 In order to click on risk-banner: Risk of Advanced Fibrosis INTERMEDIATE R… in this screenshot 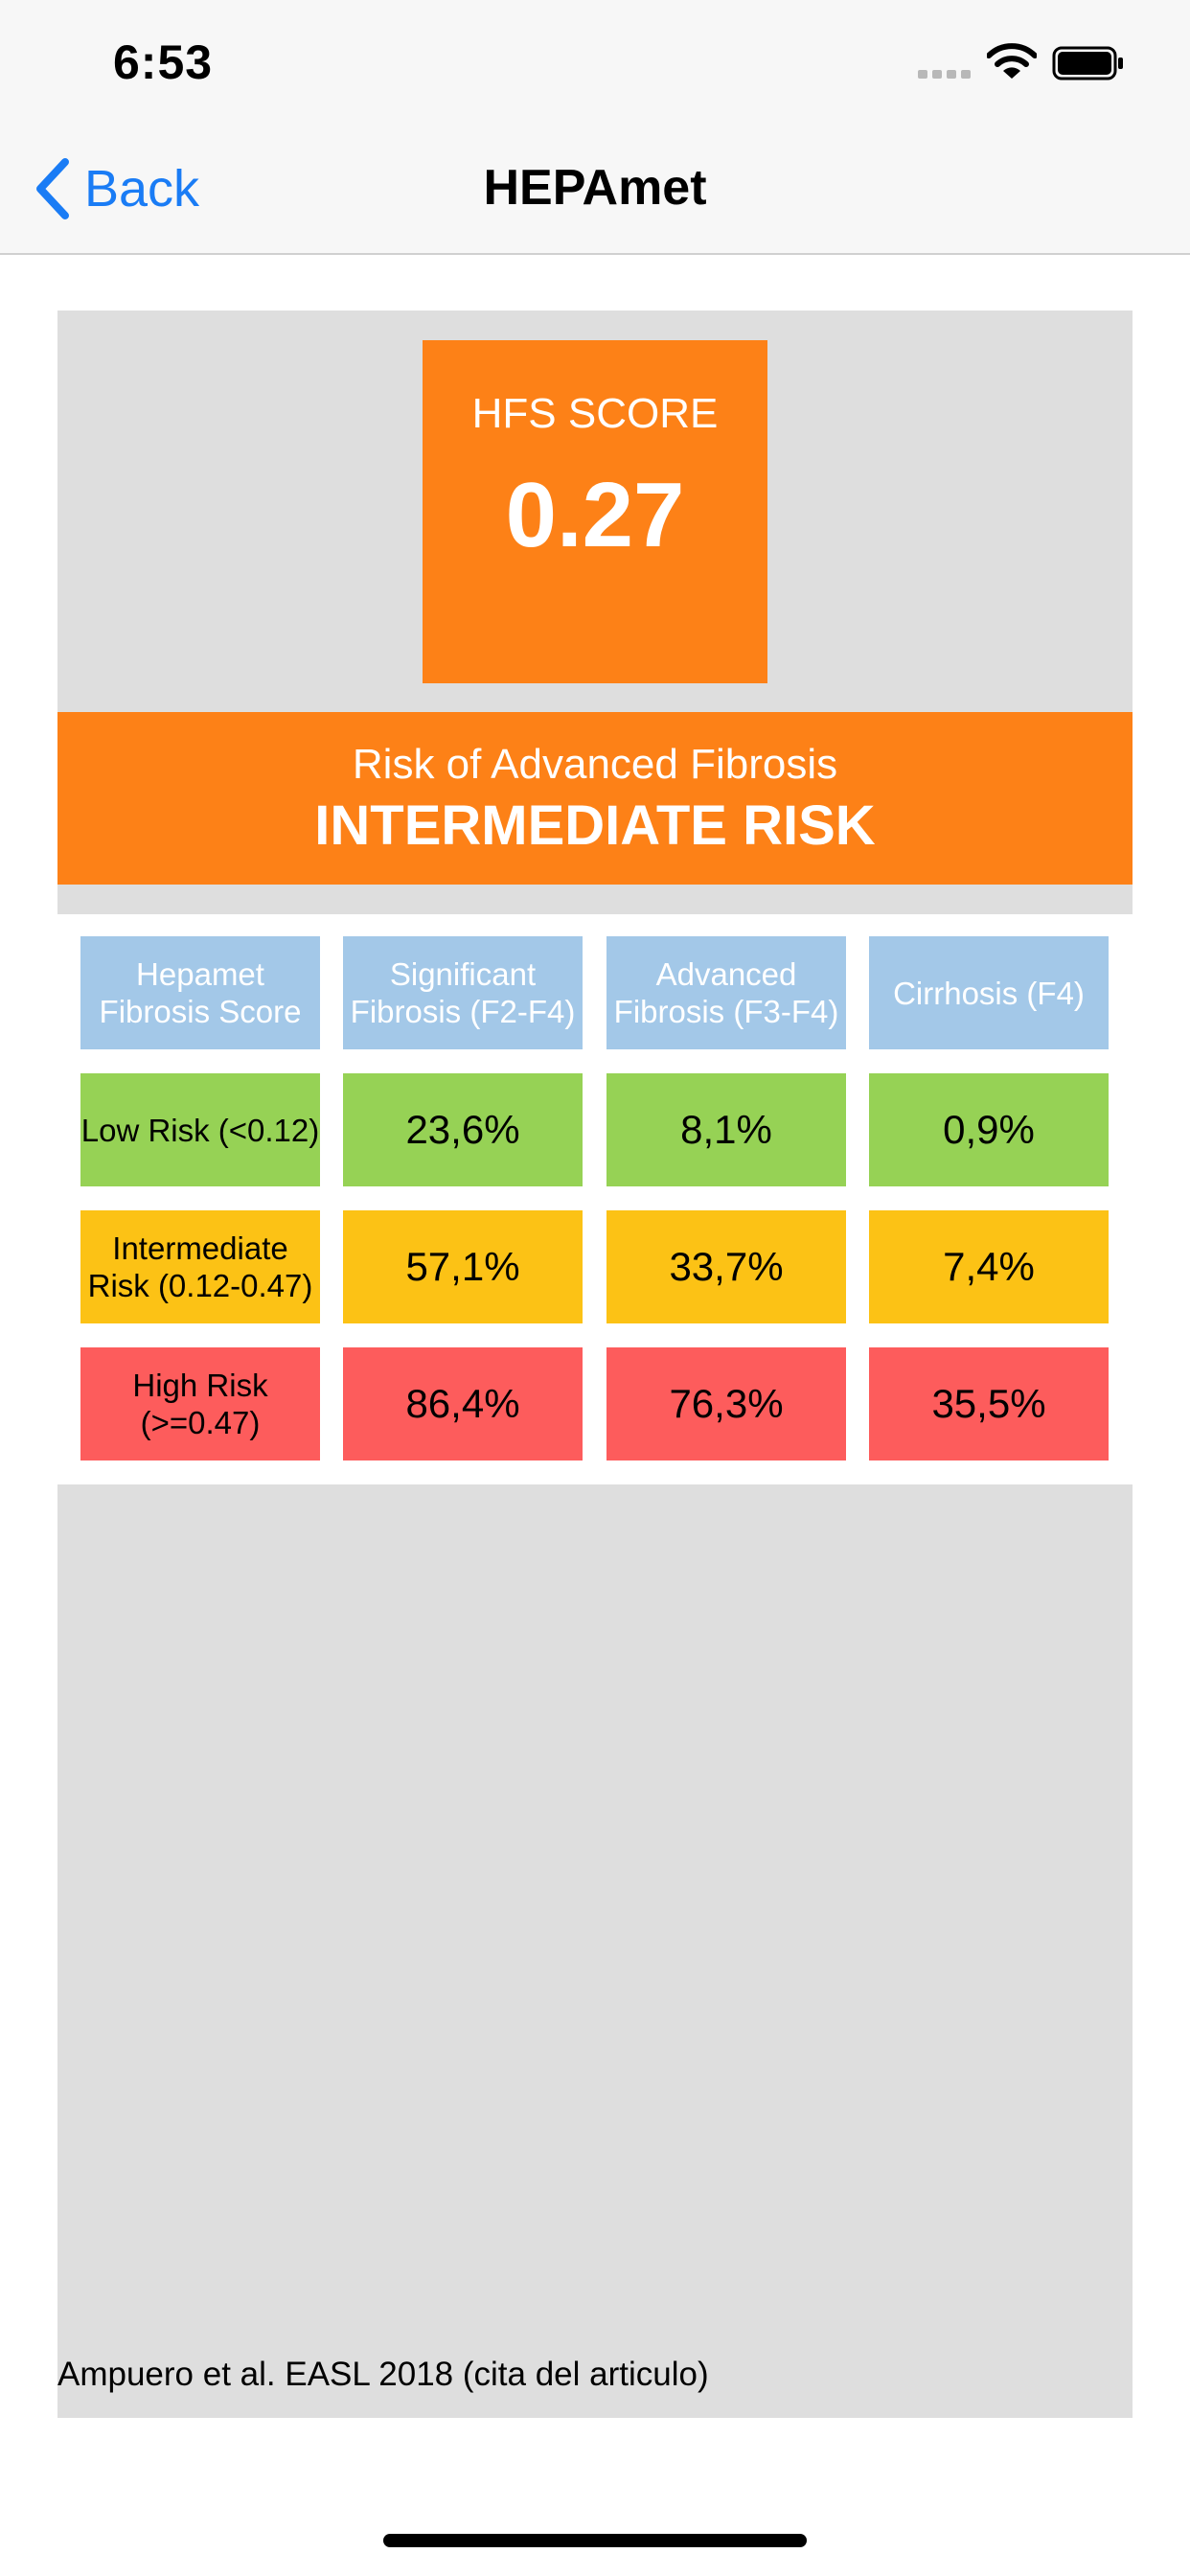, I will do `click(595, 798)`.